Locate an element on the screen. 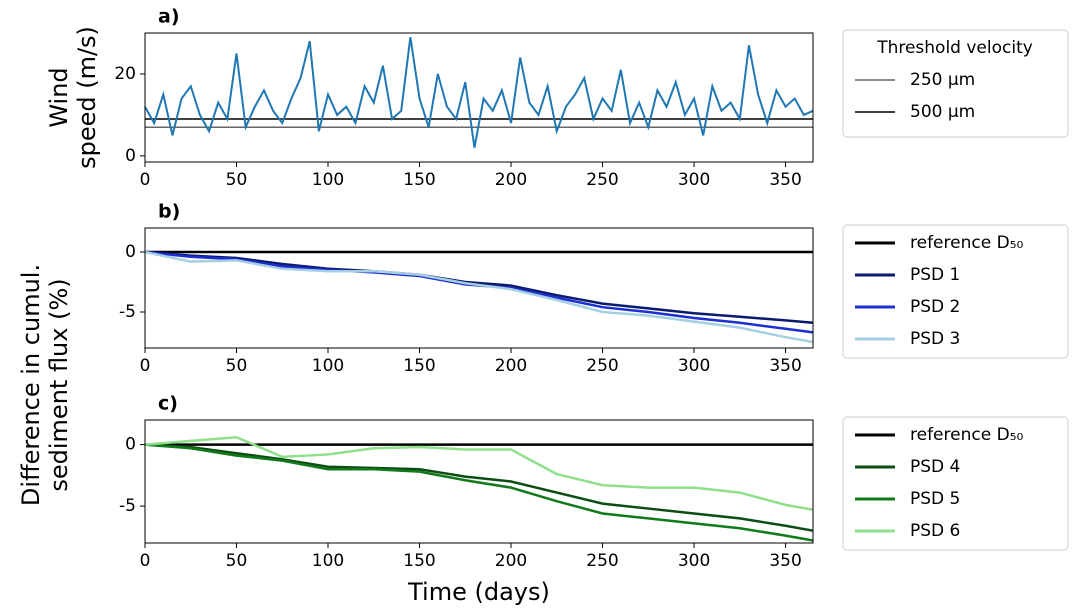  panel-label: b) is located at coordinates (169, 212).